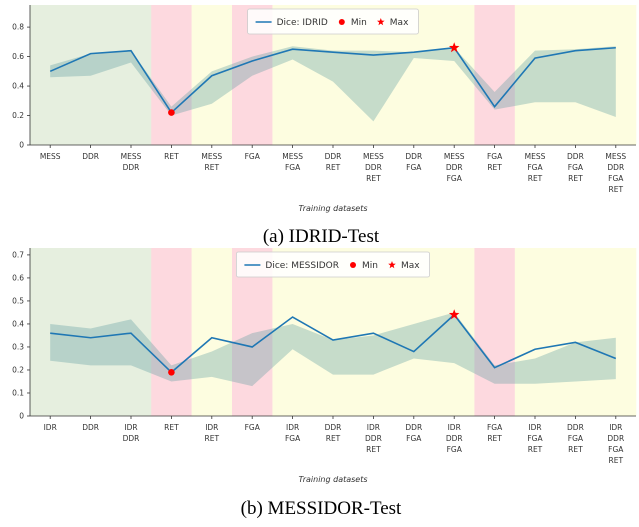 The image size is (639, 527). I want to click on x-tick-label: MESS FGA, so click(292, 162).